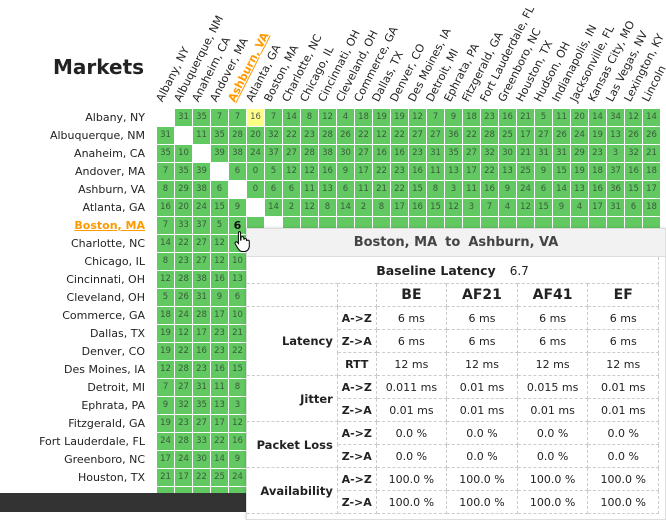  I want to click on column-header: Lexington, KY, so click(643, 52).